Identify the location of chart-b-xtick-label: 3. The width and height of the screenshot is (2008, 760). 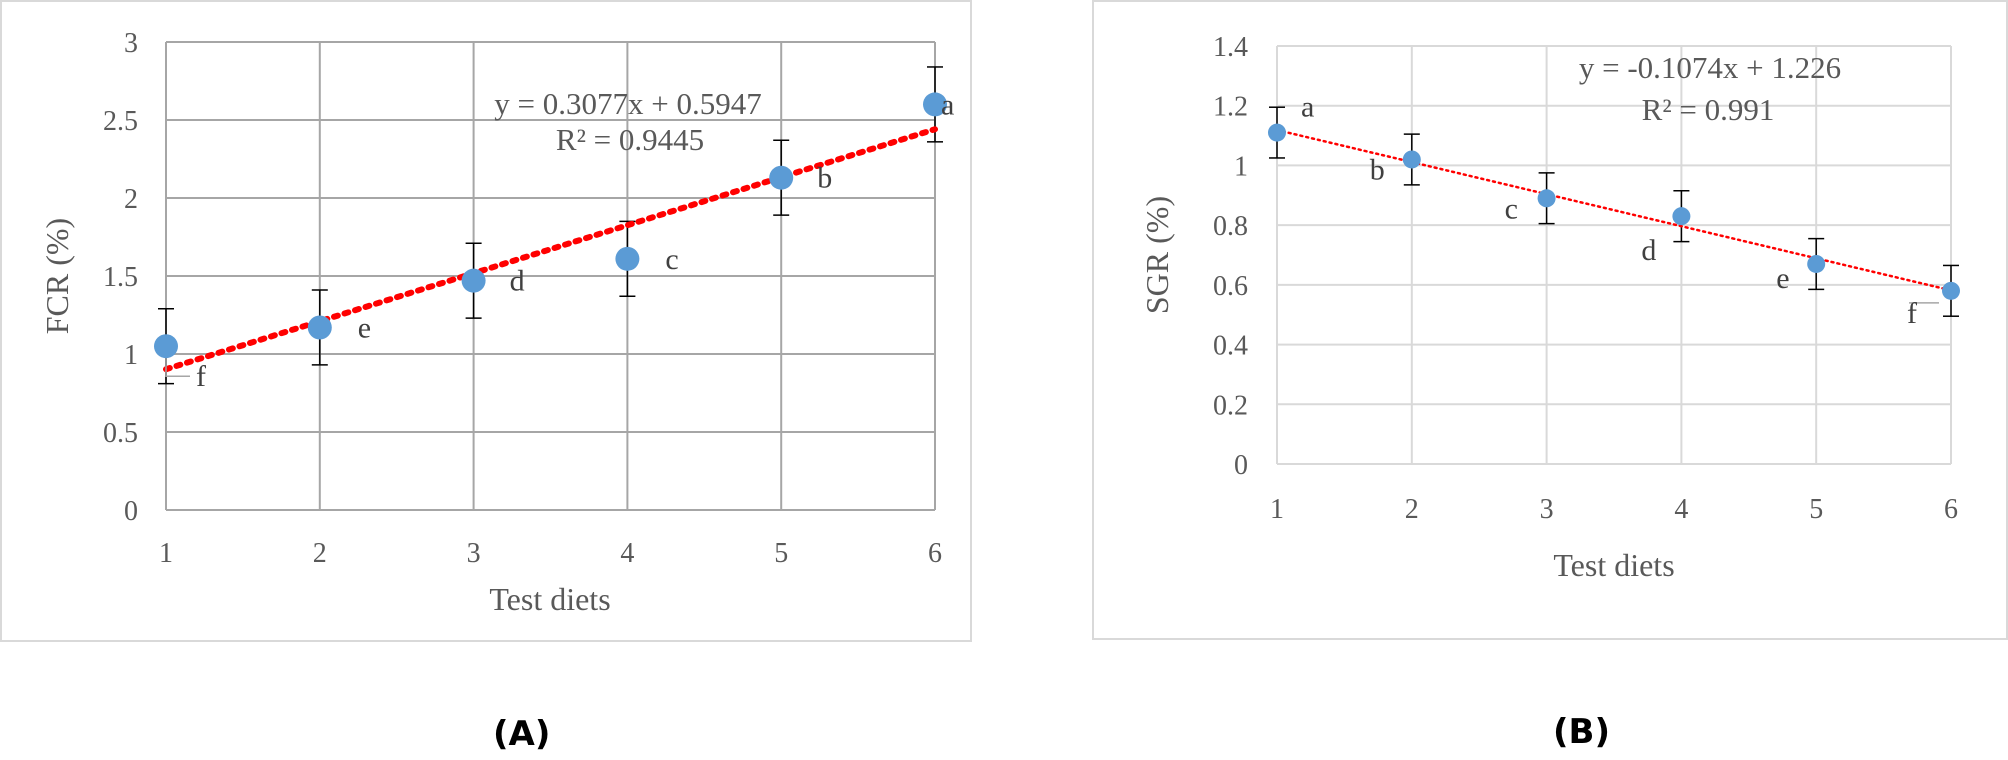
(1547, 509).